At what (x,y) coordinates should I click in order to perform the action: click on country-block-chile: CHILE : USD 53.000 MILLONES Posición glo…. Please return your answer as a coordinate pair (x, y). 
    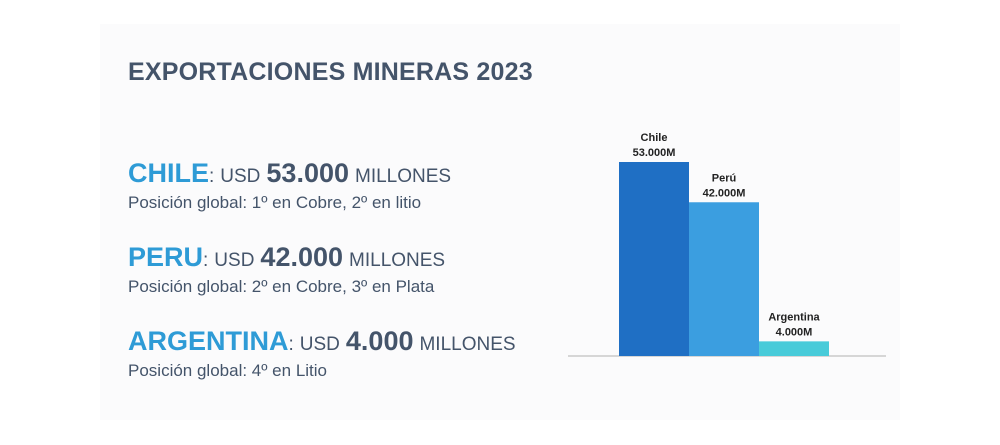
    Looking at the image, I should click on (289, 185).